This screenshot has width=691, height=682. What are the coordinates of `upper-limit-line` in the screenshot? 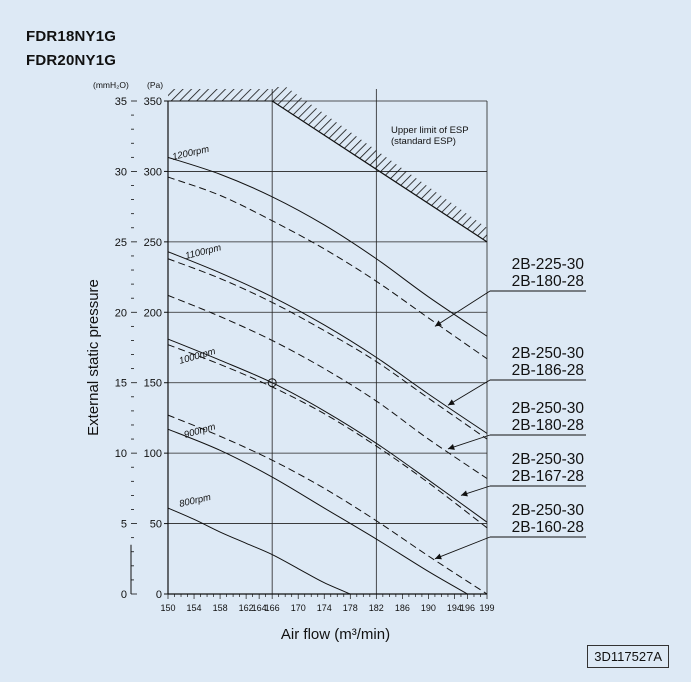 It's located at (379, 171).